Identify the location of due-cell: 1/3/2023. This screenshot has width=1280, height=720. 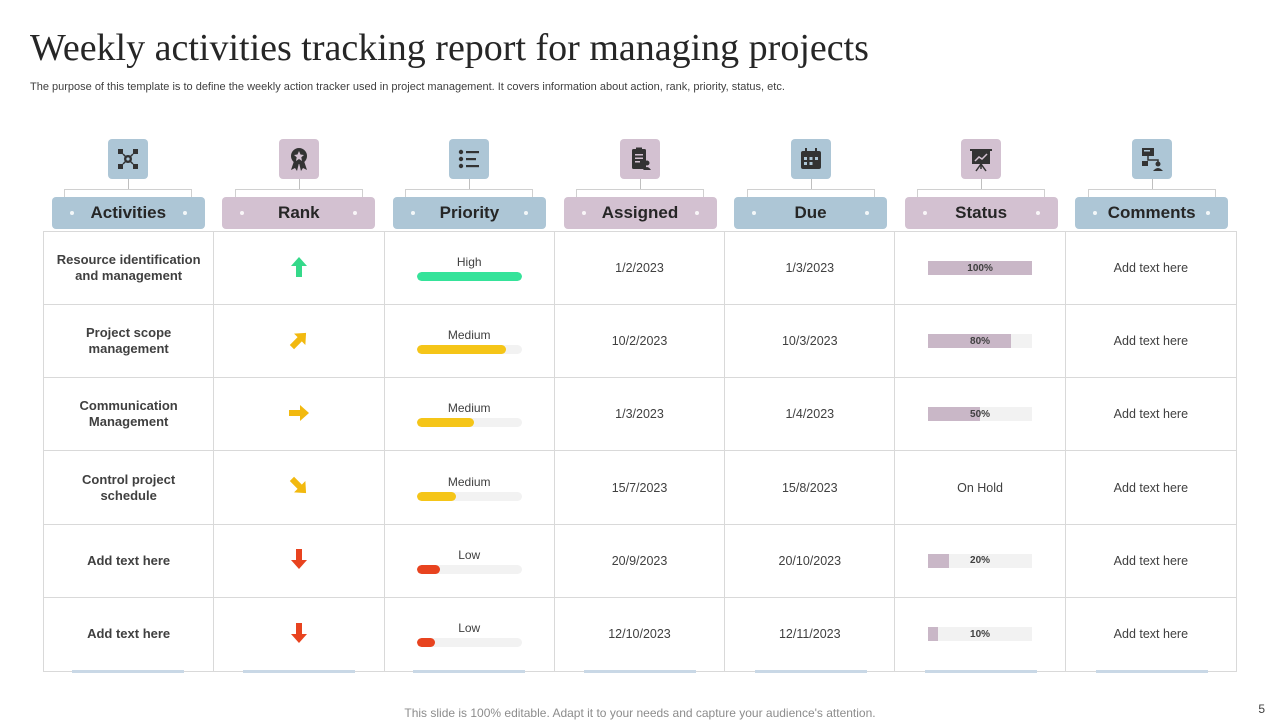
(810, 269).